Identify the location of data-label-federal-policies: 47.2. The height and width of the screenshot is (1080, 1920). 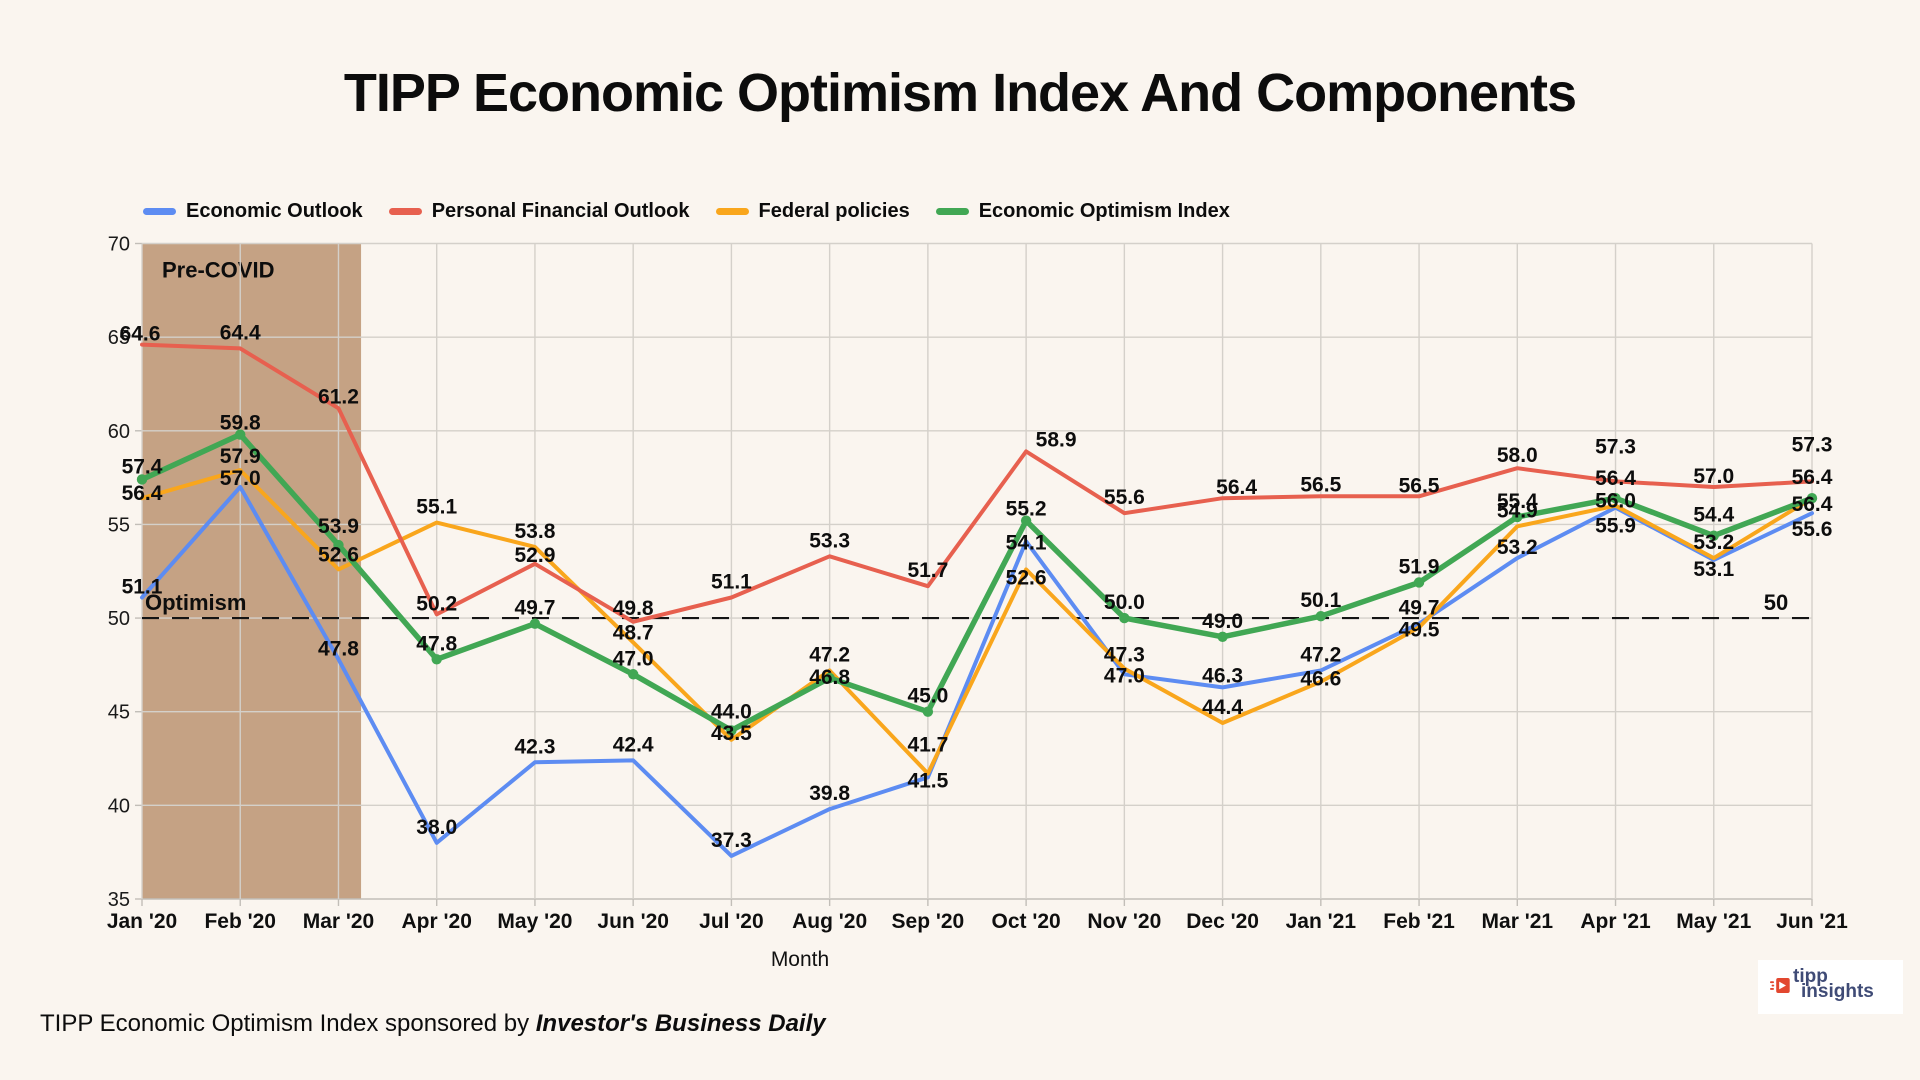
(829, 655).